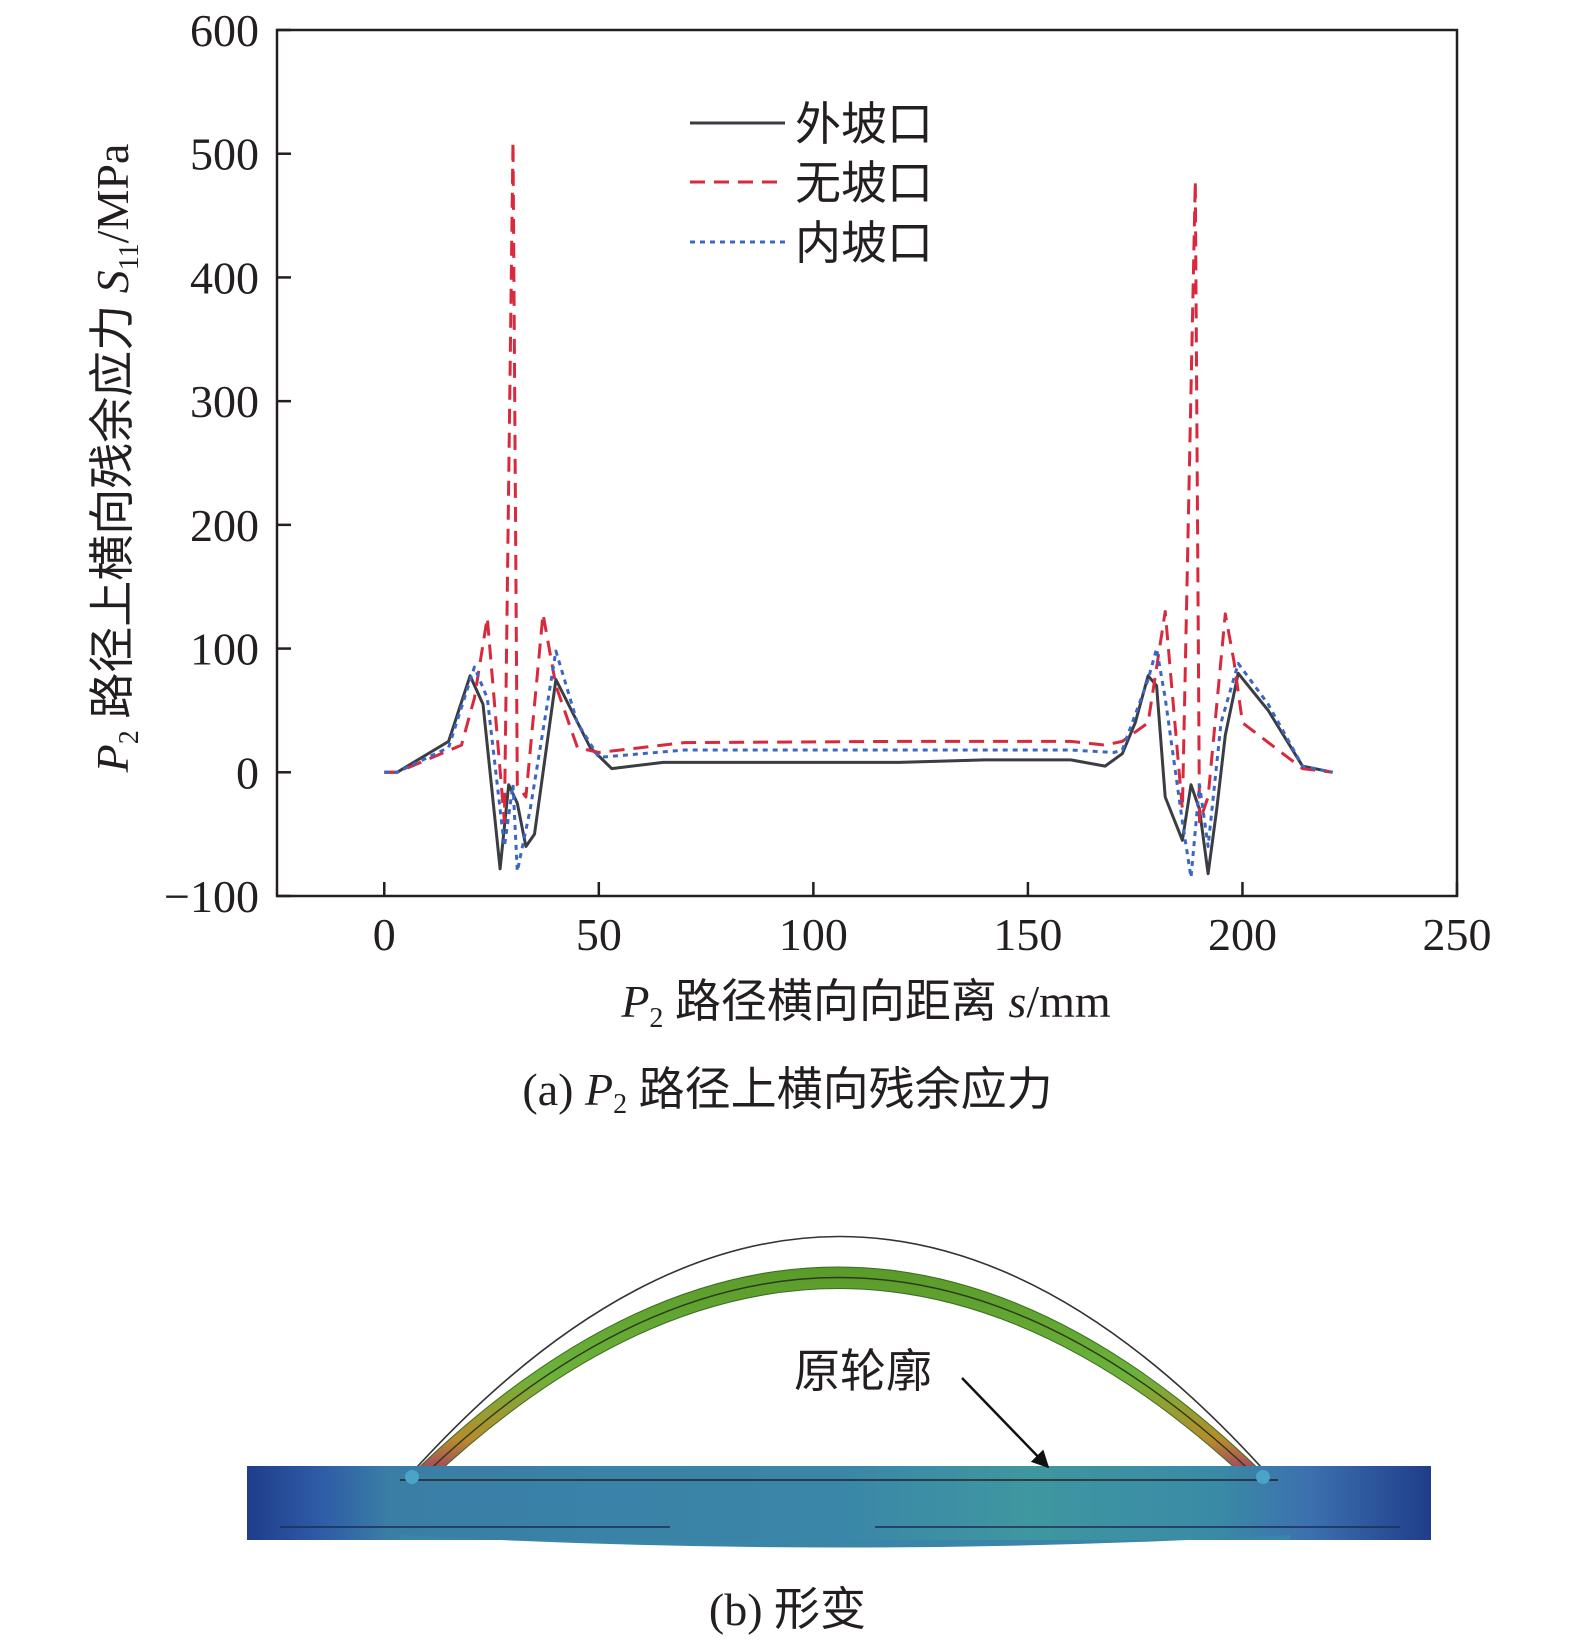  What do you see at coordinates (840, 1089) in the screenshot?
I see `caption-a-suffix: 路径上横向残余应力` at bounding box center [840, 1089].